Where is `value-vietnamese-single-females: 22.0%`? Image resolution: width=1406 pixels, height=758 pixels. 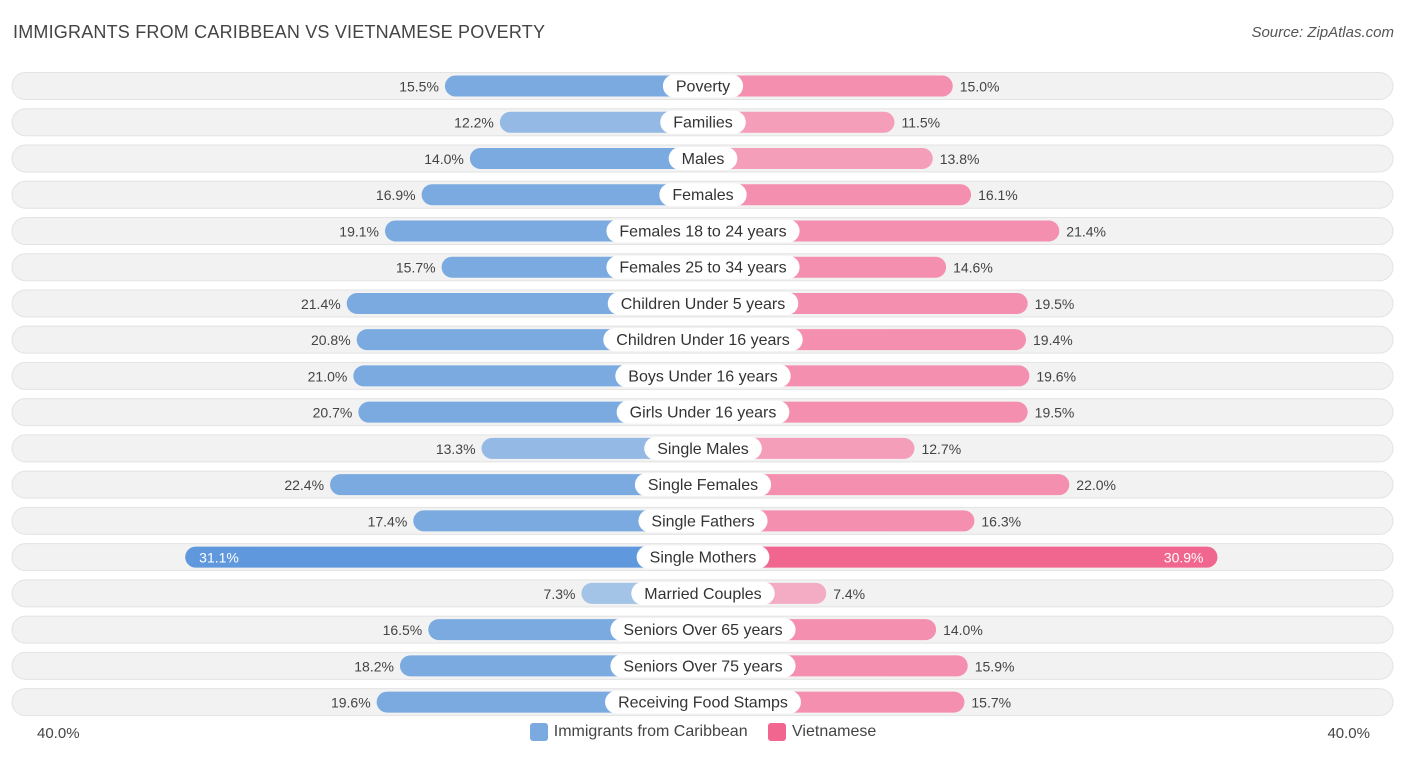 value-vietnamese-single-females: 22.0% is located at coordinates (1096, 485).